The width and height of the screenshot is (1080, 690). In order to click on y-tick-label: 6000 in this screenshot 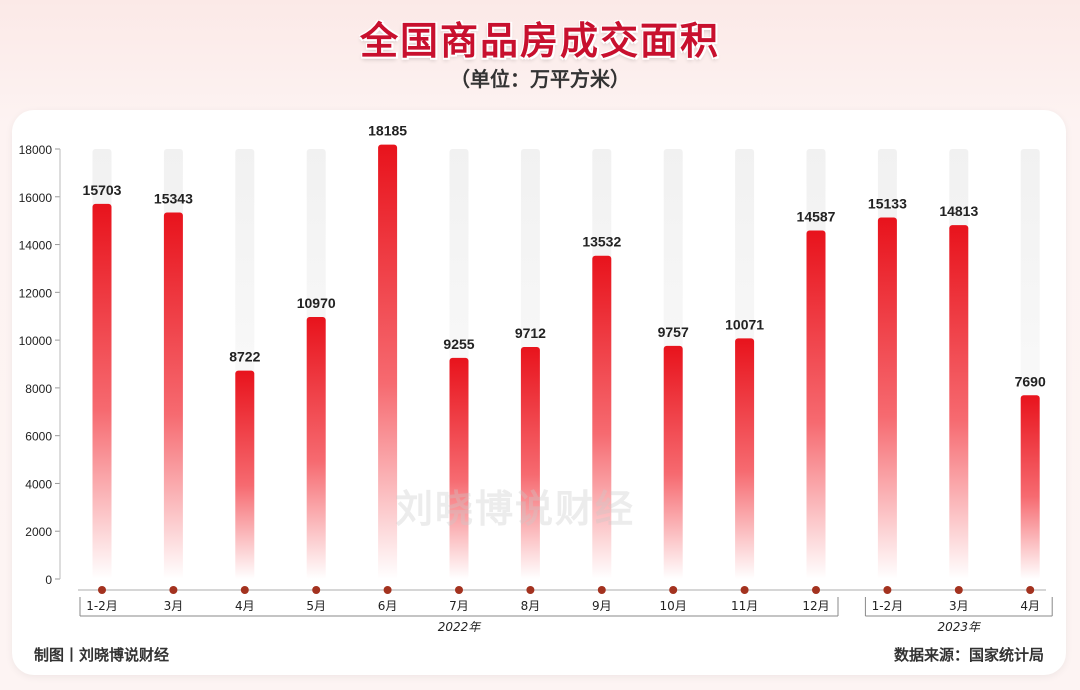, I will do `click(38, 437)`.